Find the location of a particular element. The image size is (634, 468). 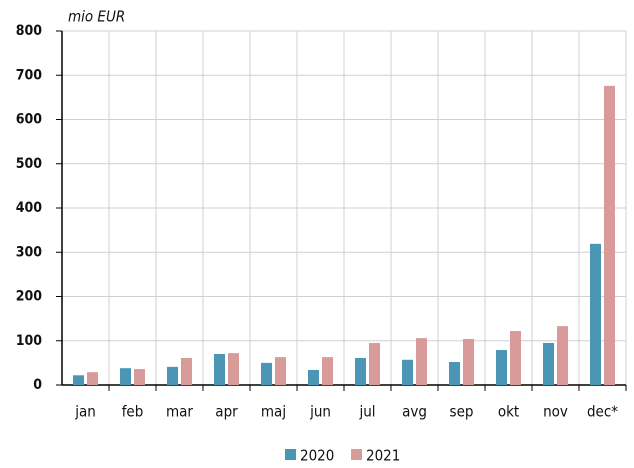

y-tick-label: 600 is located at coordinates (29, 120).